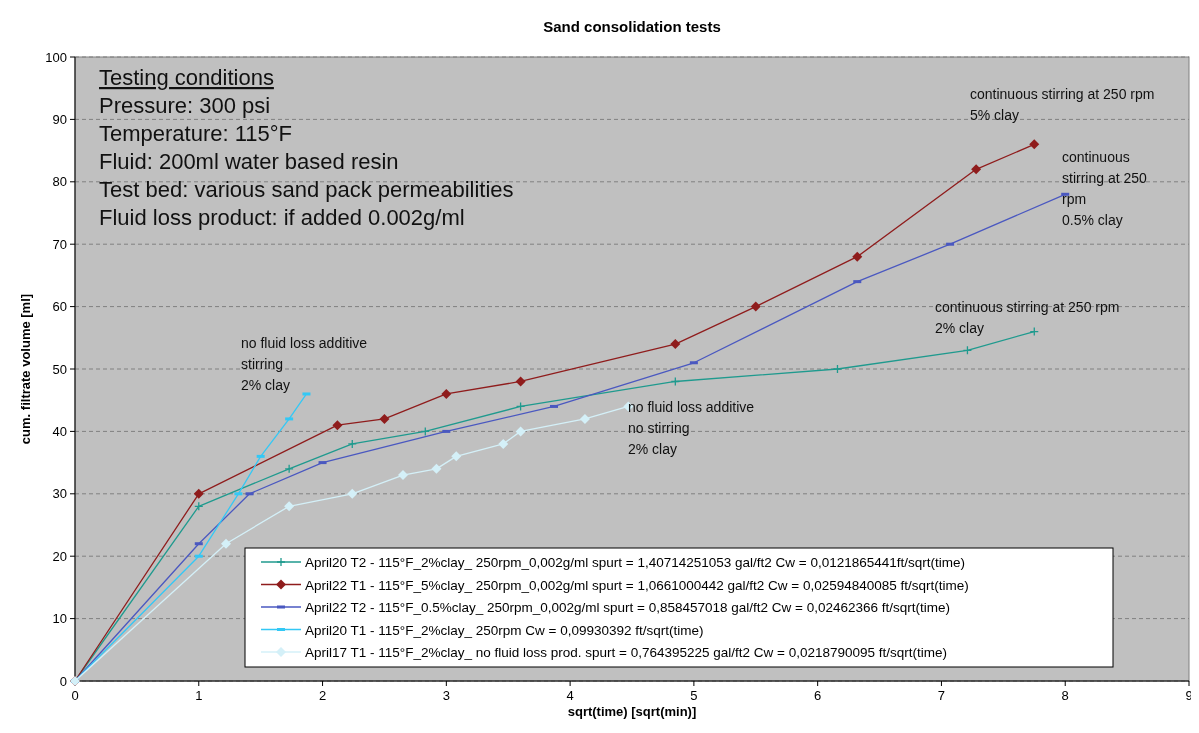  What do you see at coordinates (504, 630) in the screenshot?
I see `legend-label: April20 T1 - 115°F_2%clay_ 250rpm Cw = 0,09930392 ft/sqrt(time)` at bounding box center [504, 630].